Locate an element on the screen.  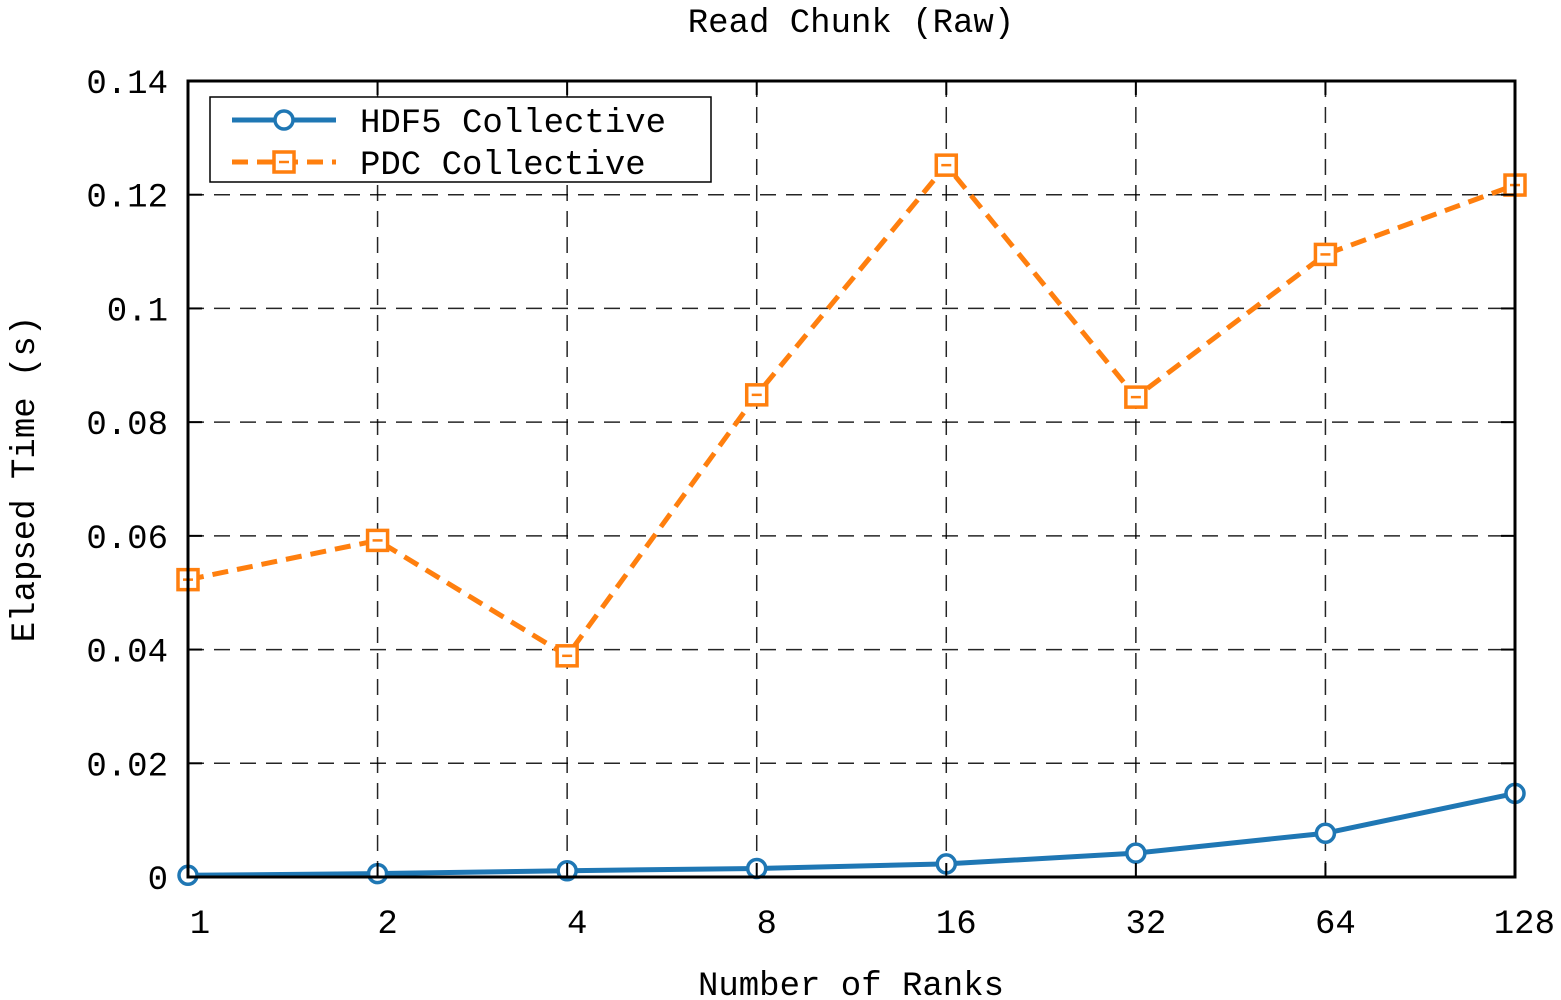
series-hdf5-collective is located at coordinates (851, 834).